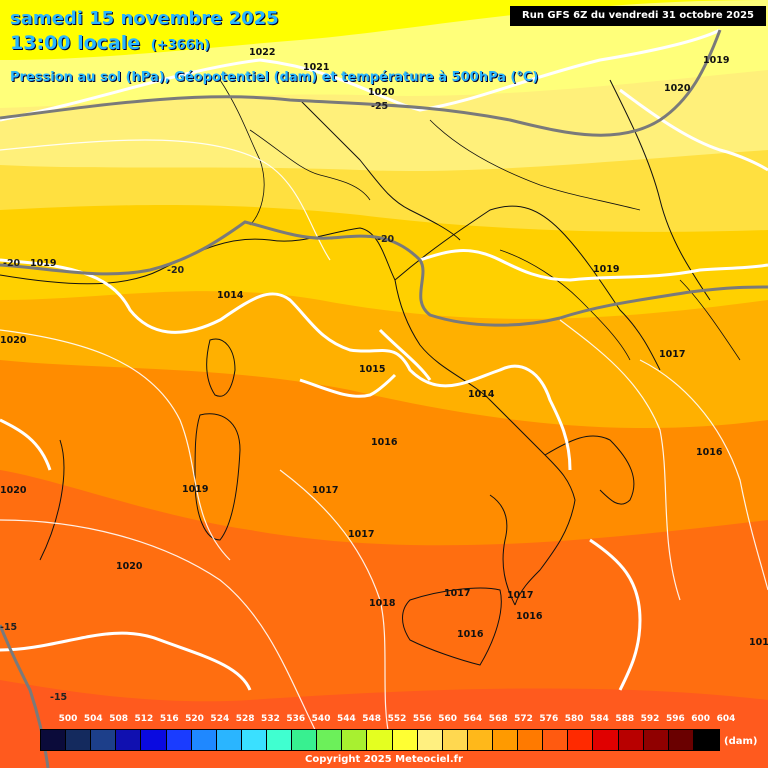 The image size is (768, 768). What do you see at coordinates (372, 719) in the screenshot?
I see `legend-label: 548` at bounding box center [372, 719].